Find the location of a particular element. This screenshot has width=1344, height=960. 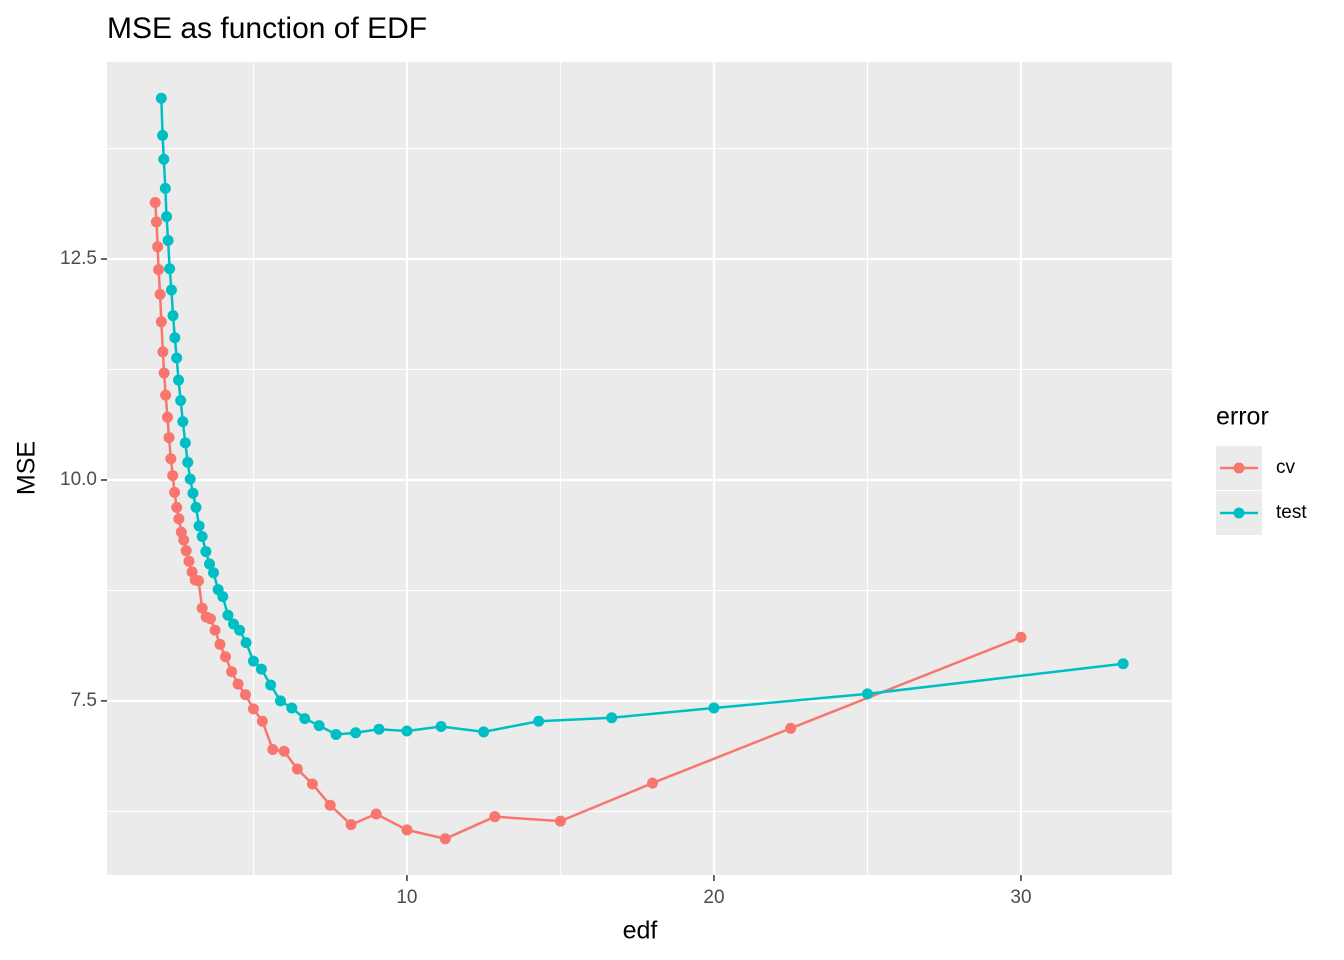

y-axis-label: MSE is located at coordinates (27, 468).